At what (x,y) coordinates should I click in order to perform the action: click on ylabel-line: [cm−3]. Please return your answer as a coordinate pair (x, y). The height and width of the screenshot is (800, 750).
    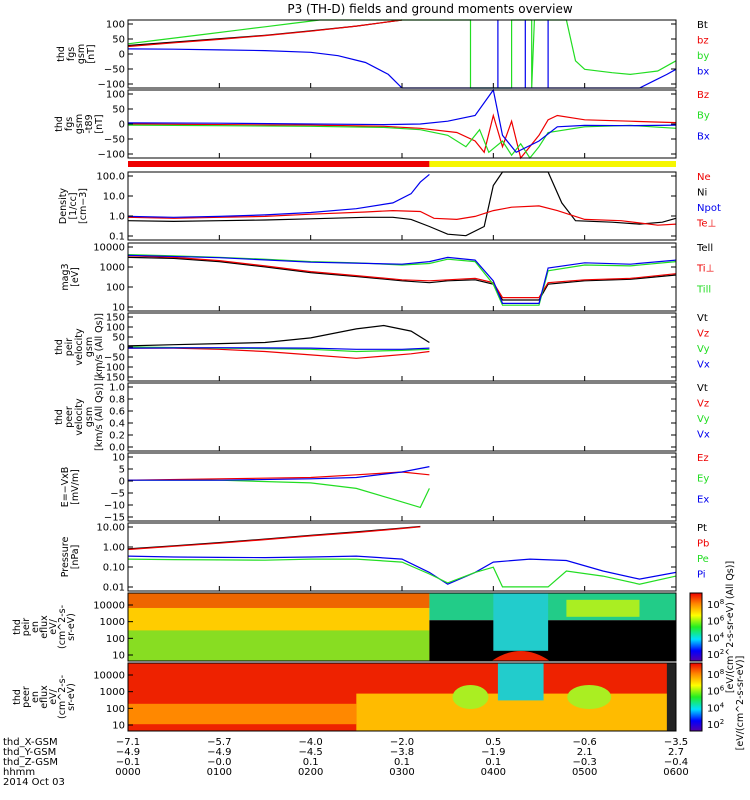
    Looking at the image, I should click on (83, 206).